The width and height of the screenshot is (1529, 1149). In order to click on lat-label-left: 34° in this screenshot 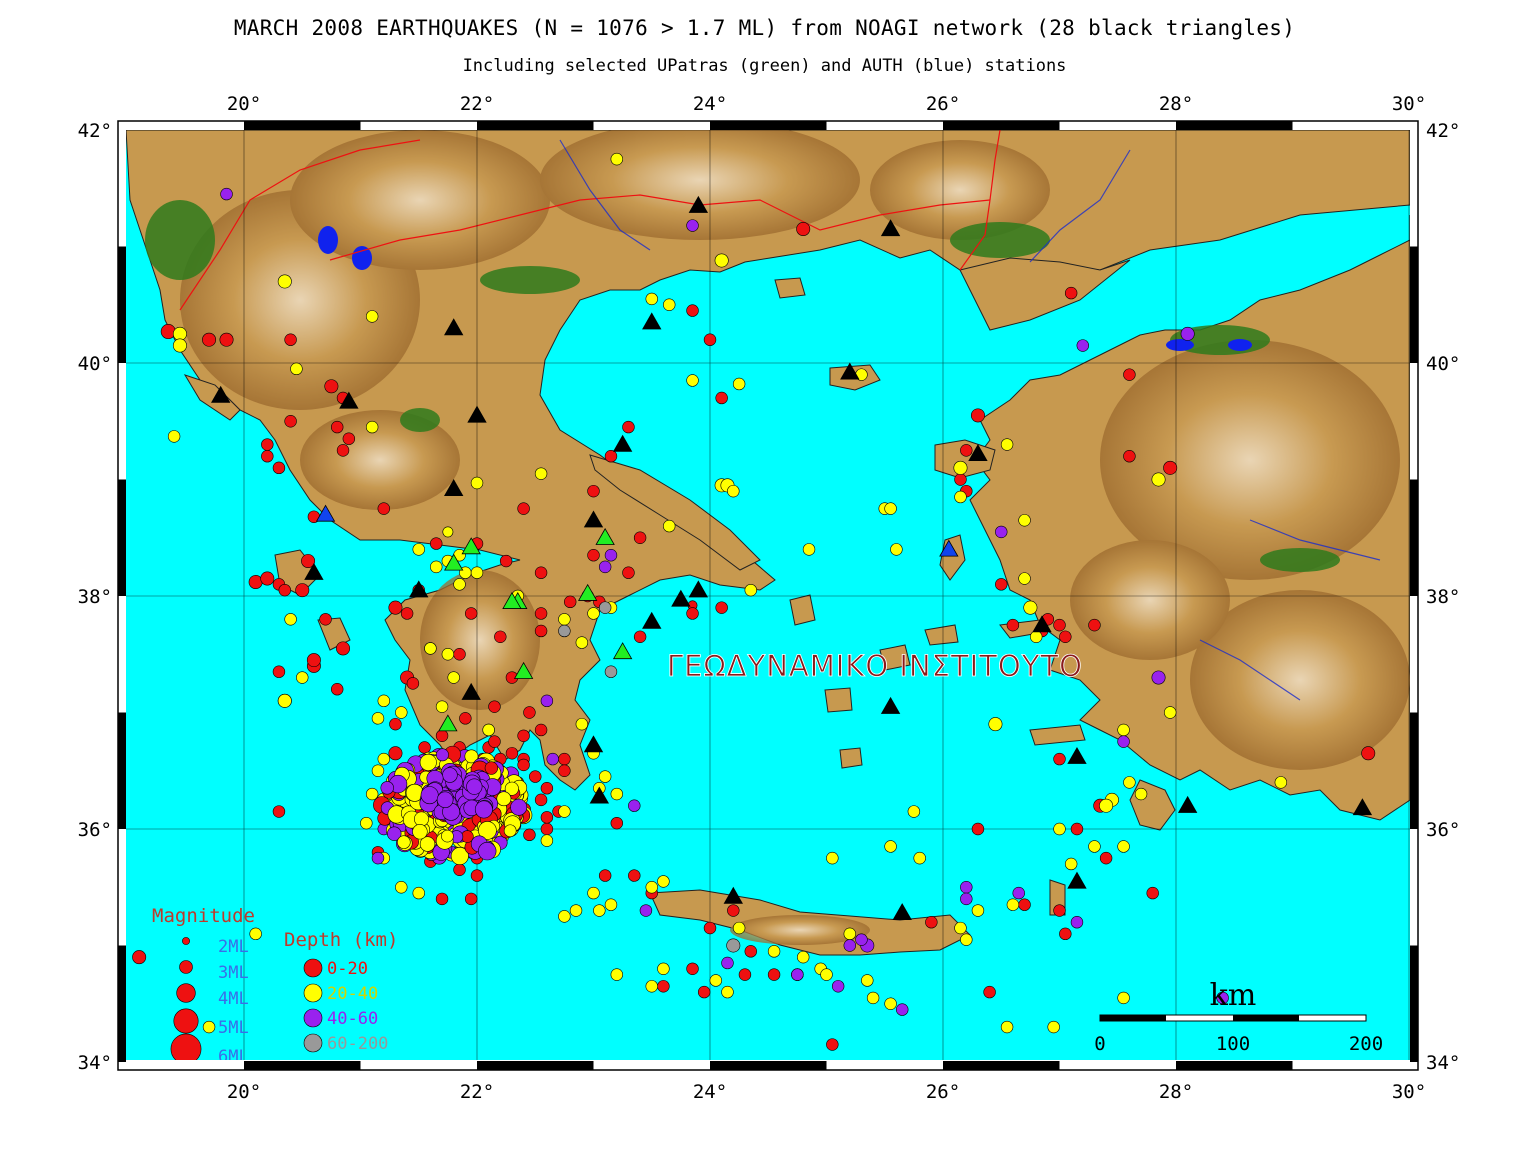, I will do `click(95, 1063)`.